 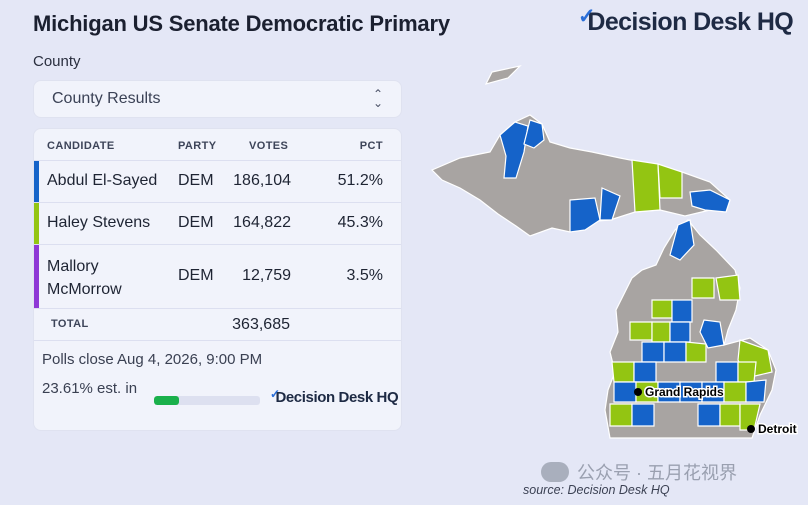 I want to click on candidate-pct: 45.3%, so click(x=360, y=222).